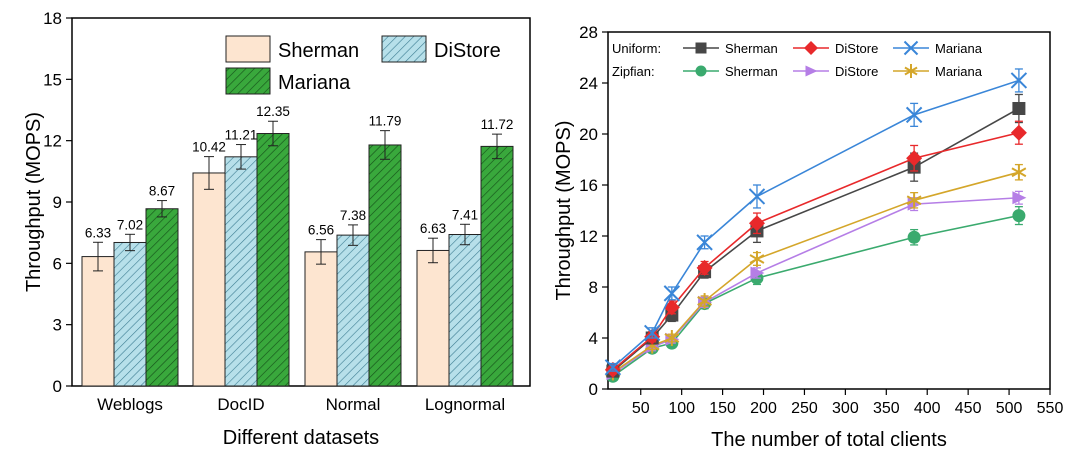 Image resolution: width=1080 pixels, height=458 pixels. What do you see at coordinates (301, 438) in the screenshot?
I see `x-axis-label: Different datasets` at bounding box center [301, 438].